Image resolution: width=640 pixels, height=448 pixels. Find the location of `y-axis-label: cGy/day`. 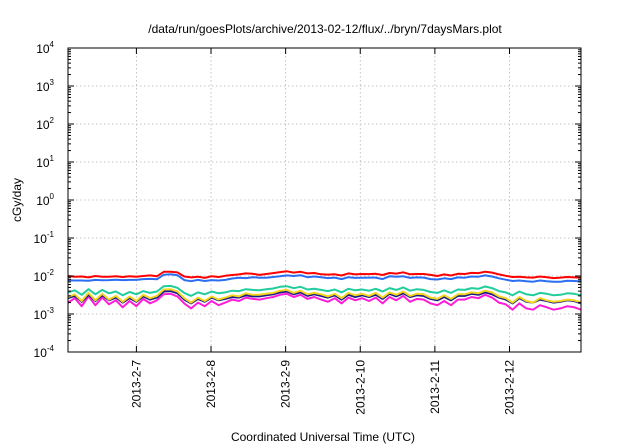

y-axis-label: cGy/day is located at coordinates (17, 200).